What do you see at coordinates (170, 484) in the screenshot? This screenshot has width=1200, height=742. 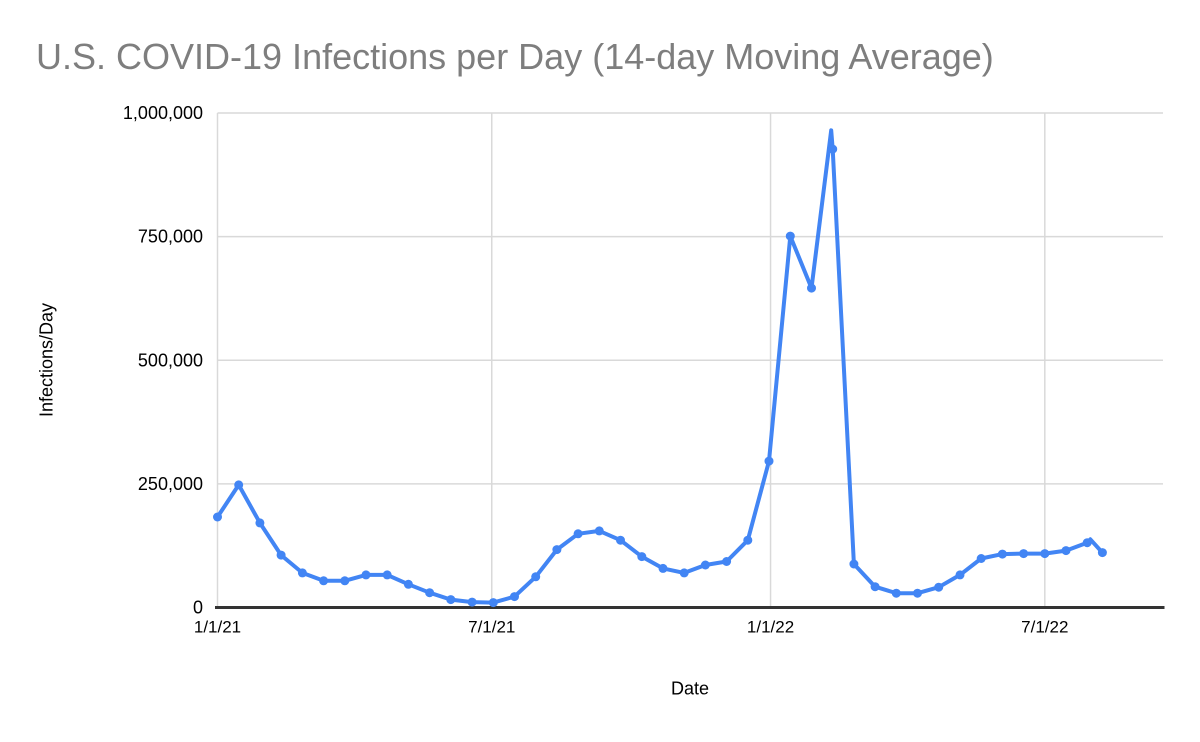 I see `y-tick-label: 250,000` at bounding box center [170, 484].